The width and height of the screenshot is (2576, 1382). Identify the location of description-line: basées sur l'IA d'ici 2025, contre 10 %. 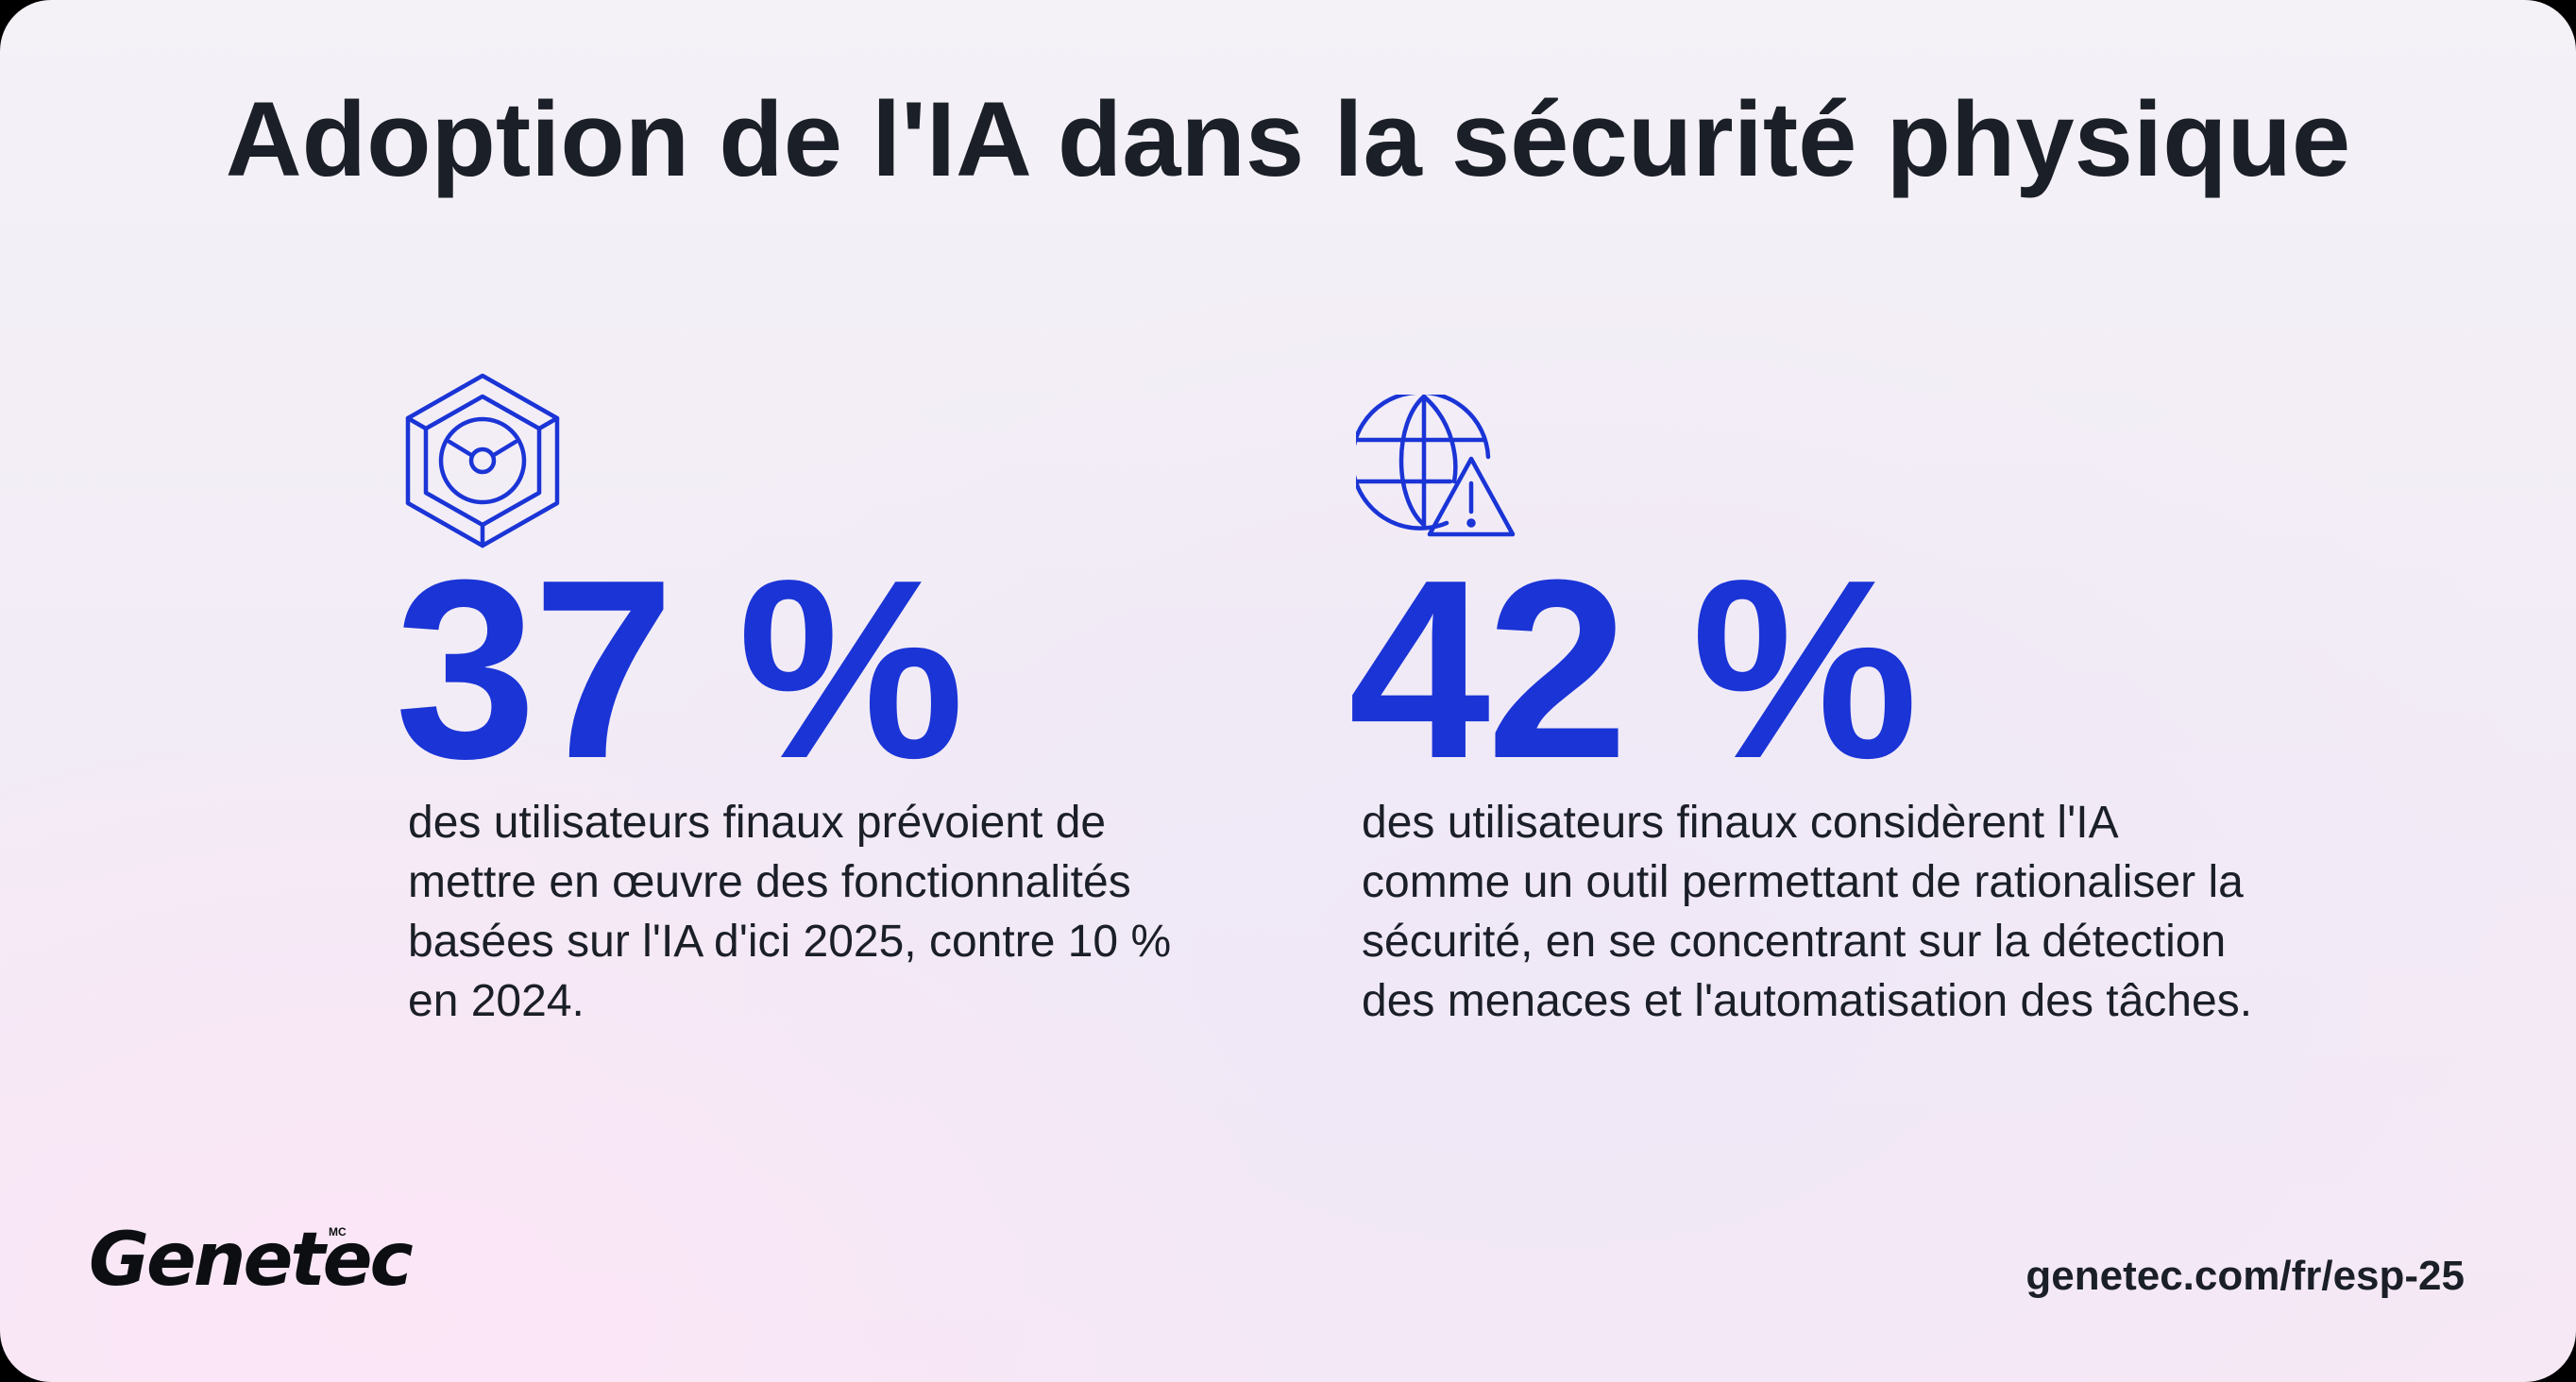
(790, 942).